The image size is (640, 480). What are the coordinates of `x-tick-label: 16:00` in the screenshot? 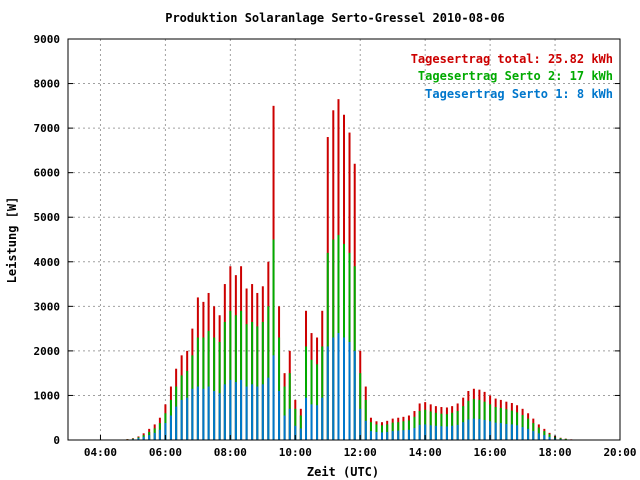 It's located at (490, 452).